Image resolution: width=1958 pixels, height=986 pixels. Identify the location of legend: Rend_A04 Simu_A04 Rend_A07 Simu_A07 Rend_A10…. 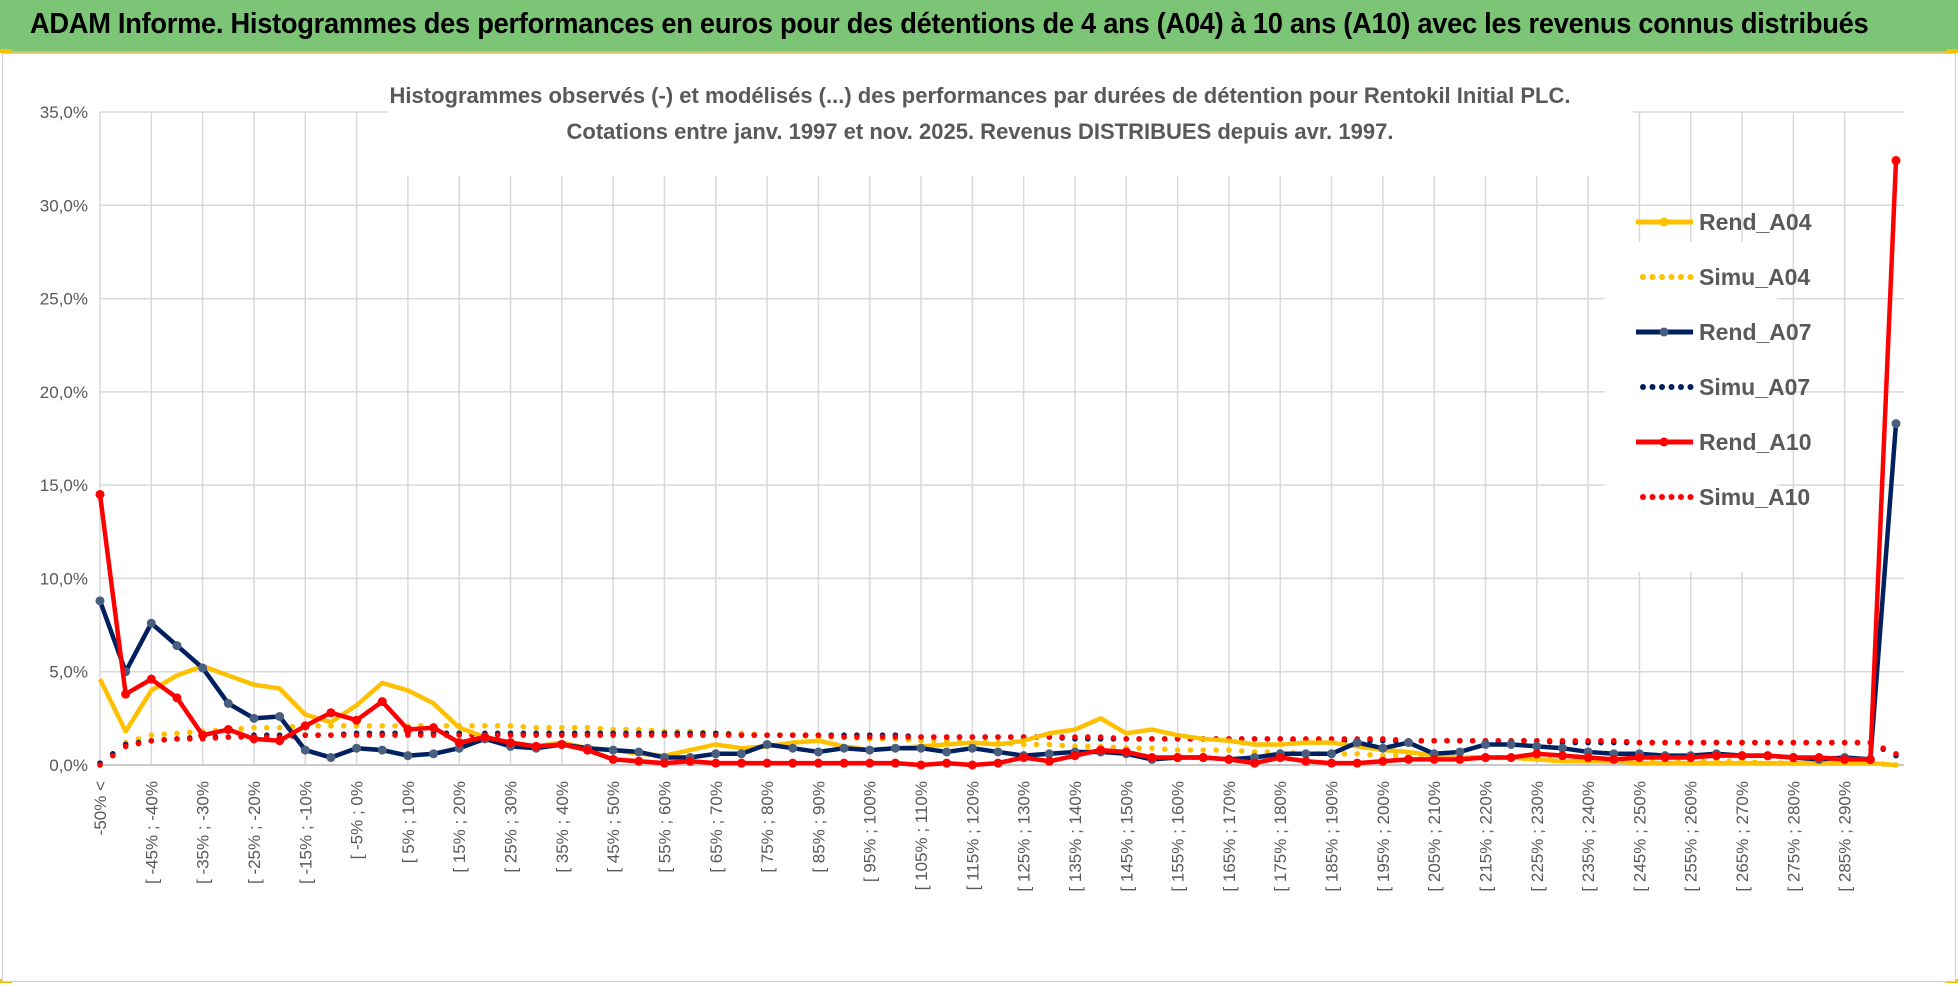
(1724, 359).